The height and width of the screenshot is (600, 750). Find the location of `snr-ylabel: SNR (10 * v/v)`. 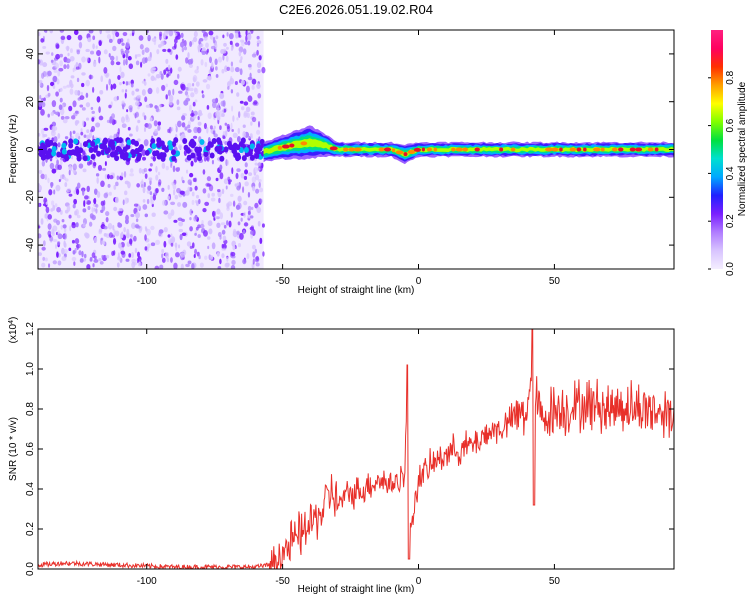

snr-ylabel: SNR (10 * v/v) is located at coordinates (13, 449).